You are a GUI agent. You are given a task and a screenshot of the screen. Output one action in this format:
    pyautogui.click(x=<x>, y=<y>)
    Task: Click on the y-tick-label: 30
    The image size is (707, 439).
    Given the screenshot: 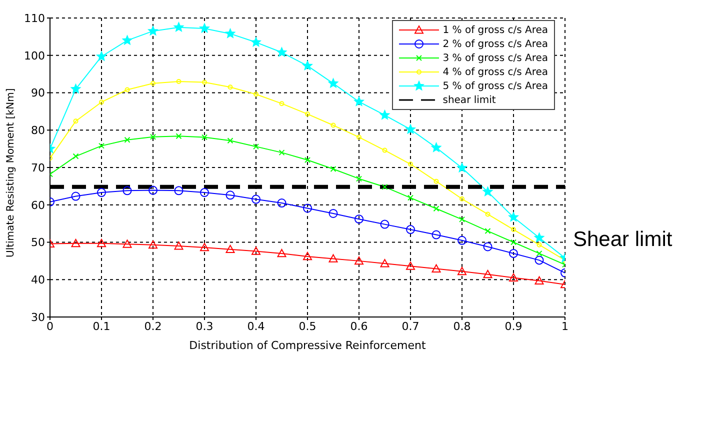 What is the action you would take?
    pyautogui.click(x=38, y=317)
    